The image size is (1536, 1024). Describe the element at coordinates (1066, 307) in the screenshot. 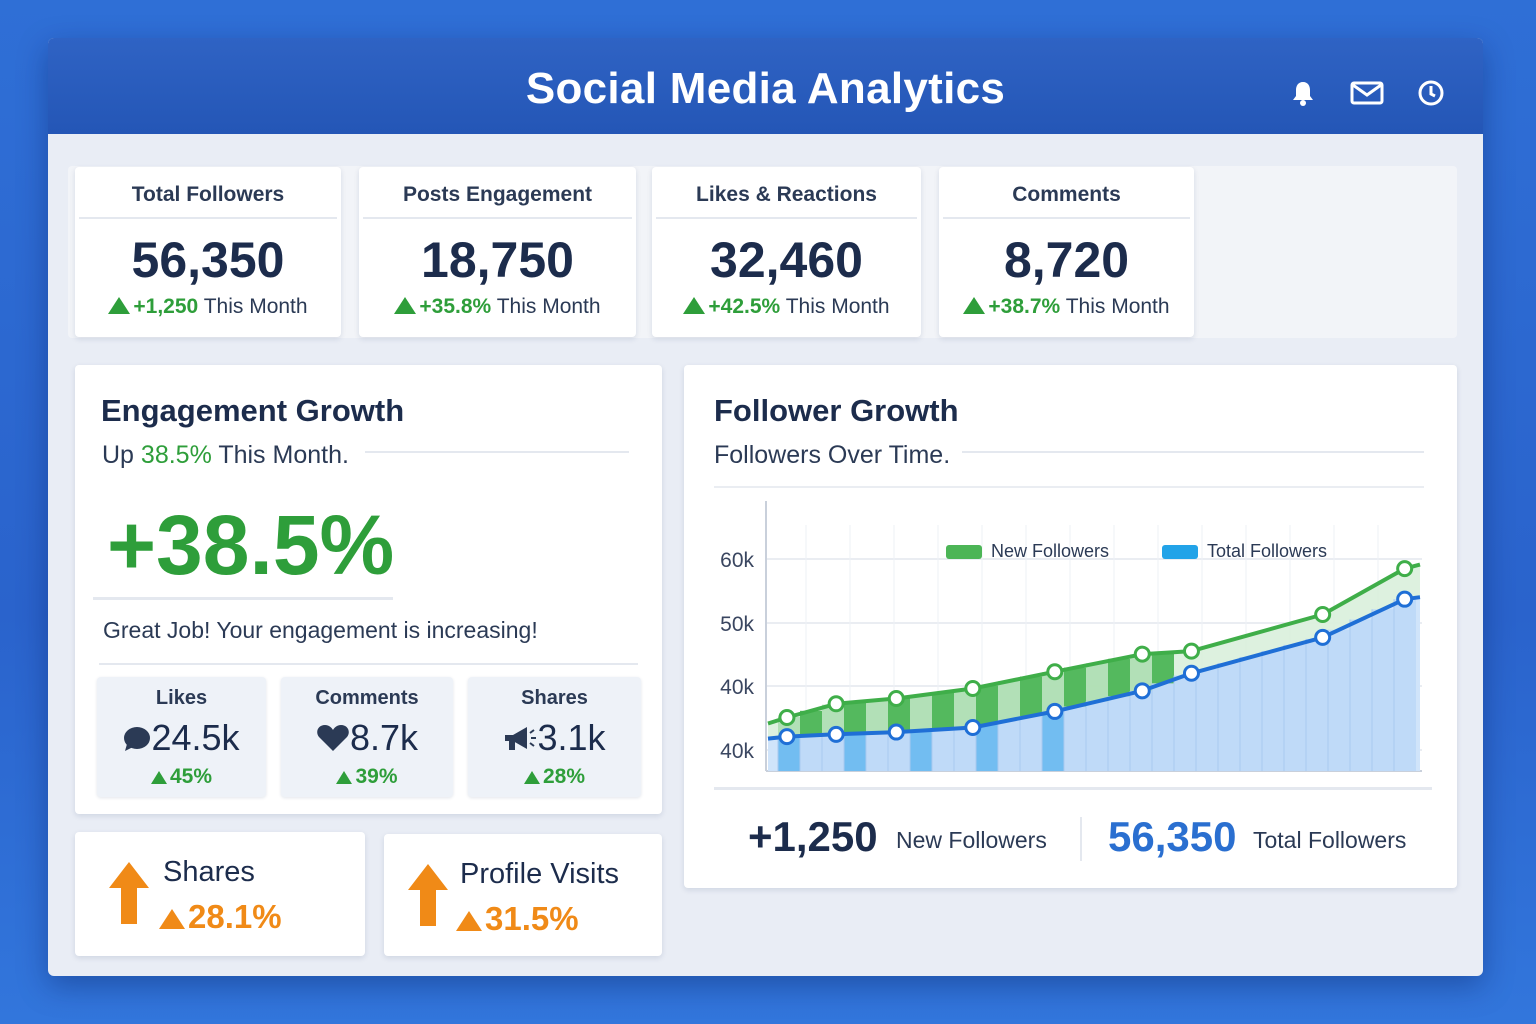

I see `stat-change: +38.7% This Month` at that location.